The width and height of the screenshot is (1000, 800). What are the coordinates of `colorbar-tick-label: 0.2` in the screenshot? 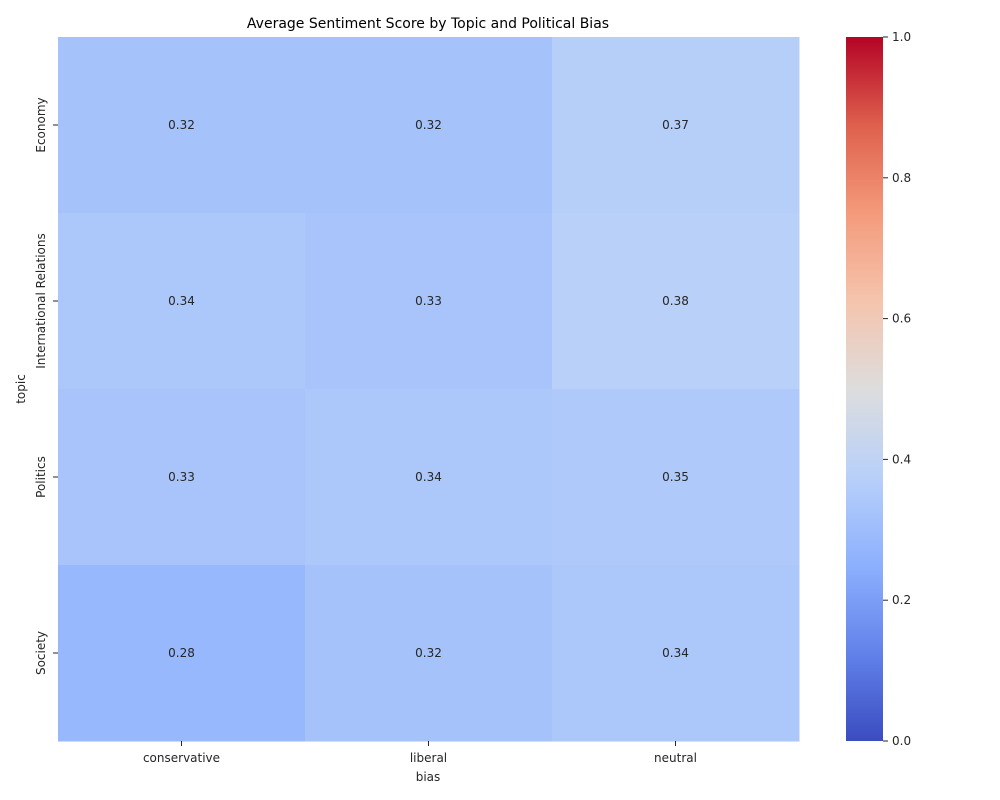 It's located at (901, 600).